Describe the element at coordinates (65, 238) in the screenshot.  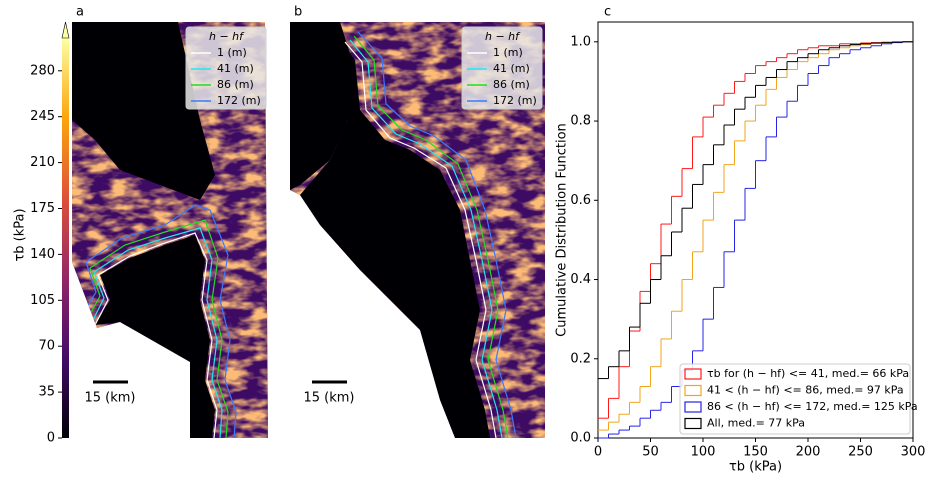
I see `colorbar` at that location.